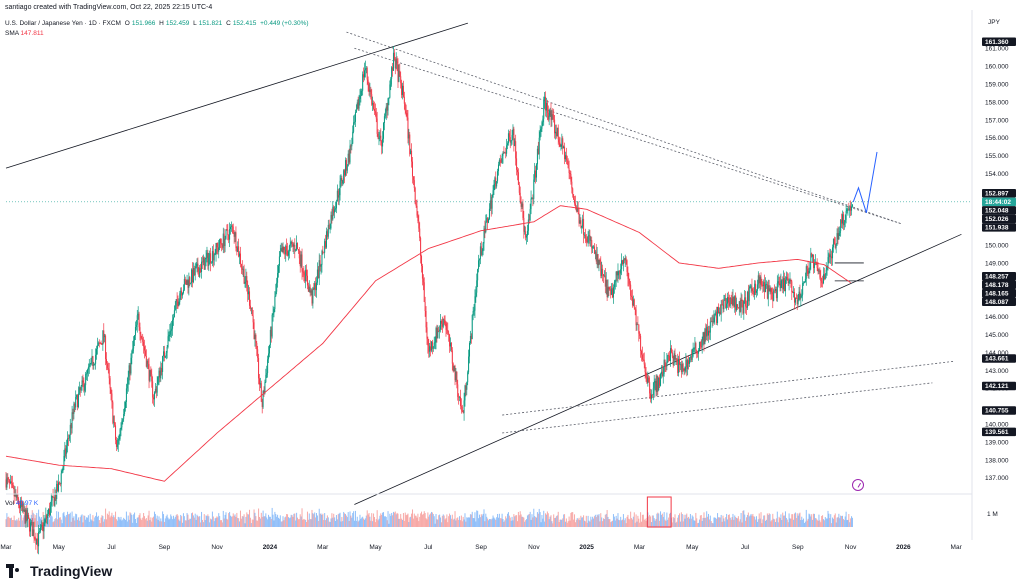 Image resolution: width=1024 pixels, height=588 pixels. I want to click on price-tag-label: 142.121, so click(997, 386).